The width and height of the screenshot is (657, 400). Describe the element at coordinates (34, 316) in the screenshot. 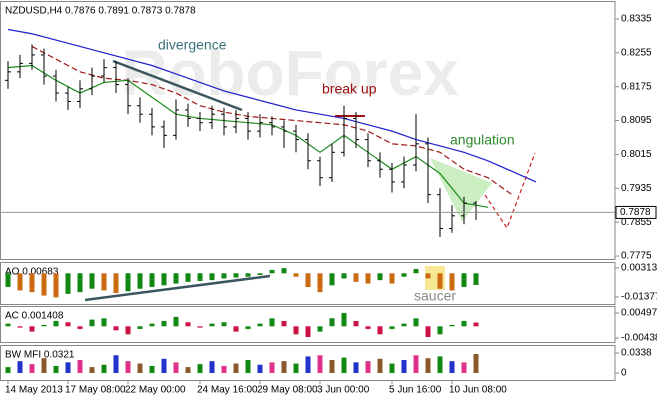

I see `panel-title: AC 0.001408` at that location.